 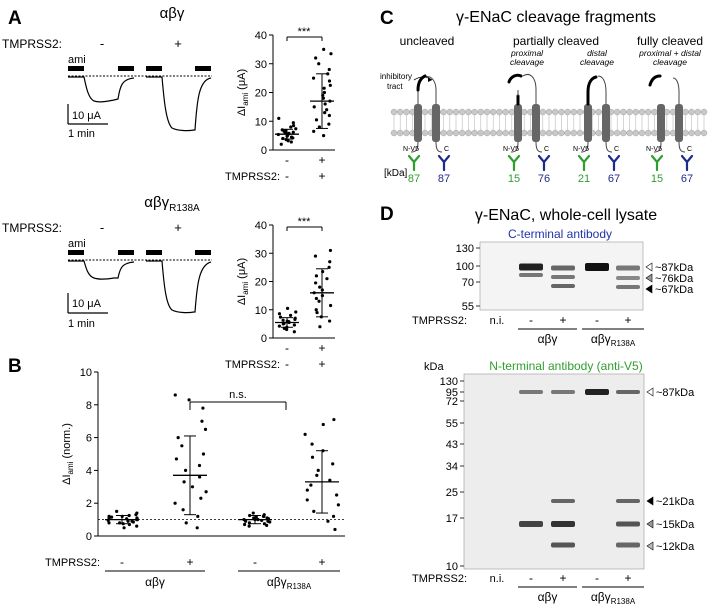 I want to click on trace-minus-sign: -, so click(x=102, y=43).